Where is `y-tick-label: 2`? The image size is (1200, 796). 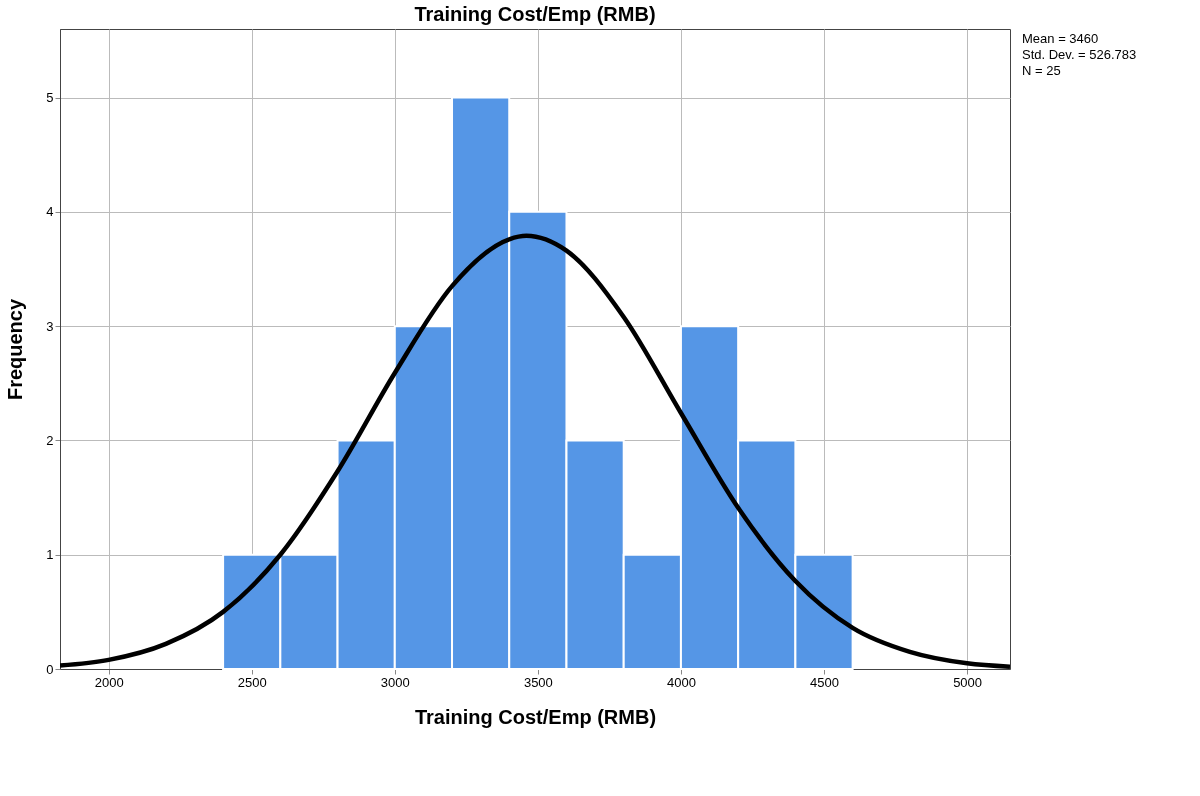 y-tick-label: 2 is located at coordinates (50, 440).